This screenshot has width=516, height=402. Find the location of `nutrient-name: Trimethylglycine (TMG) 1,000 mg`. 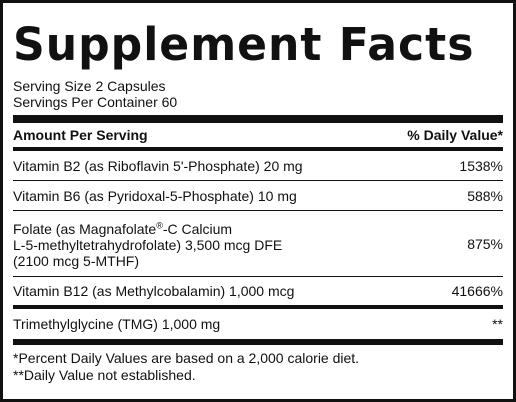

nutrient-name: Trimethylglycine (TMG) 1,000 mg is located at coordinates (117, 324).